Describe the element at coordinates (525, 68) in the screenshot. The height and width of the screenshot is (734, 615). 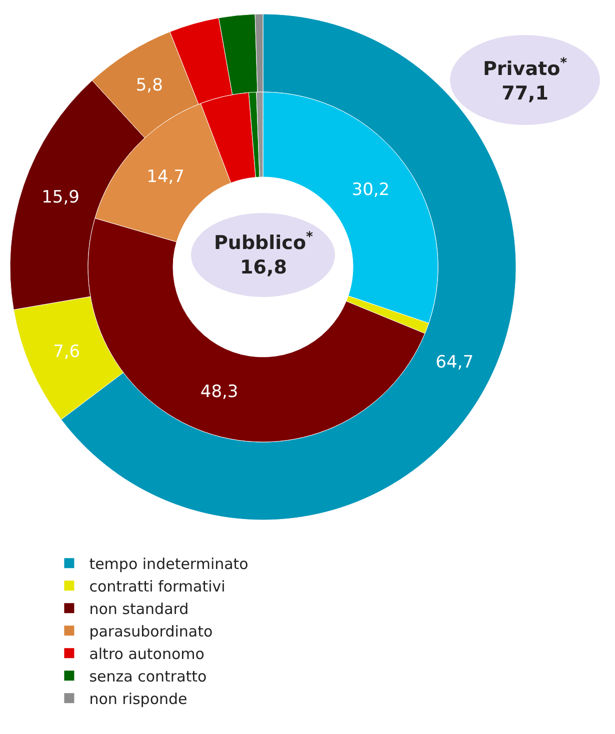
I see `slice-label: Privato$^{*}$` at that location.